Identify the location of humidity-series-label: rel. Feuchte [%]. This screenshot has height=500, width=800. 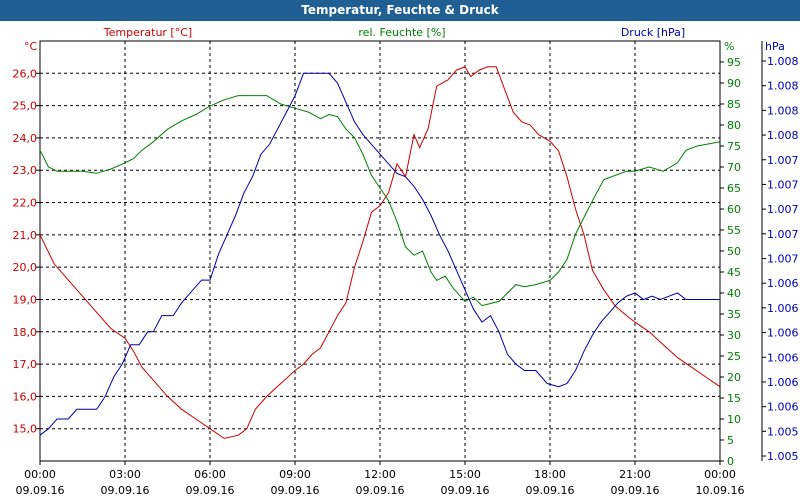
(401, 32).